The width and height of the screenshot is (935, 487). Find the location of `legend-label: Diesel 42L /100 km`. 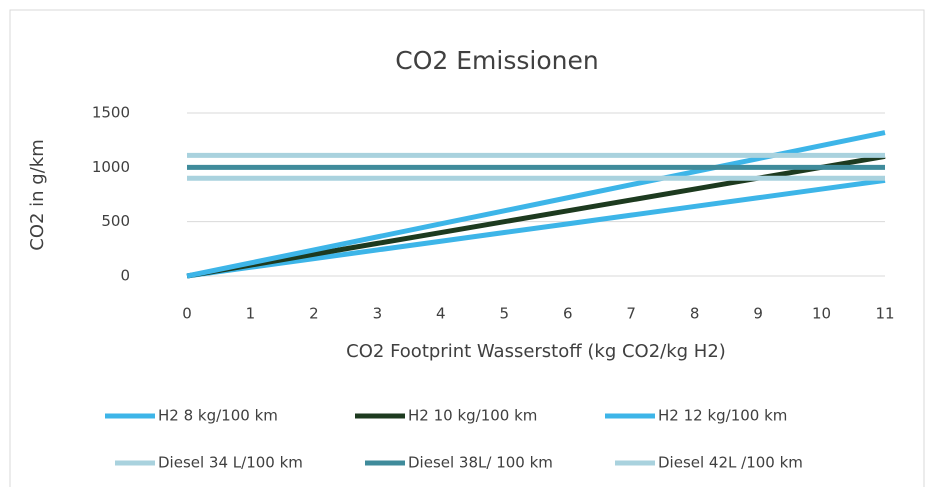

legend-label: Diesel 42L /100 km is located at coordinates (730, 463).